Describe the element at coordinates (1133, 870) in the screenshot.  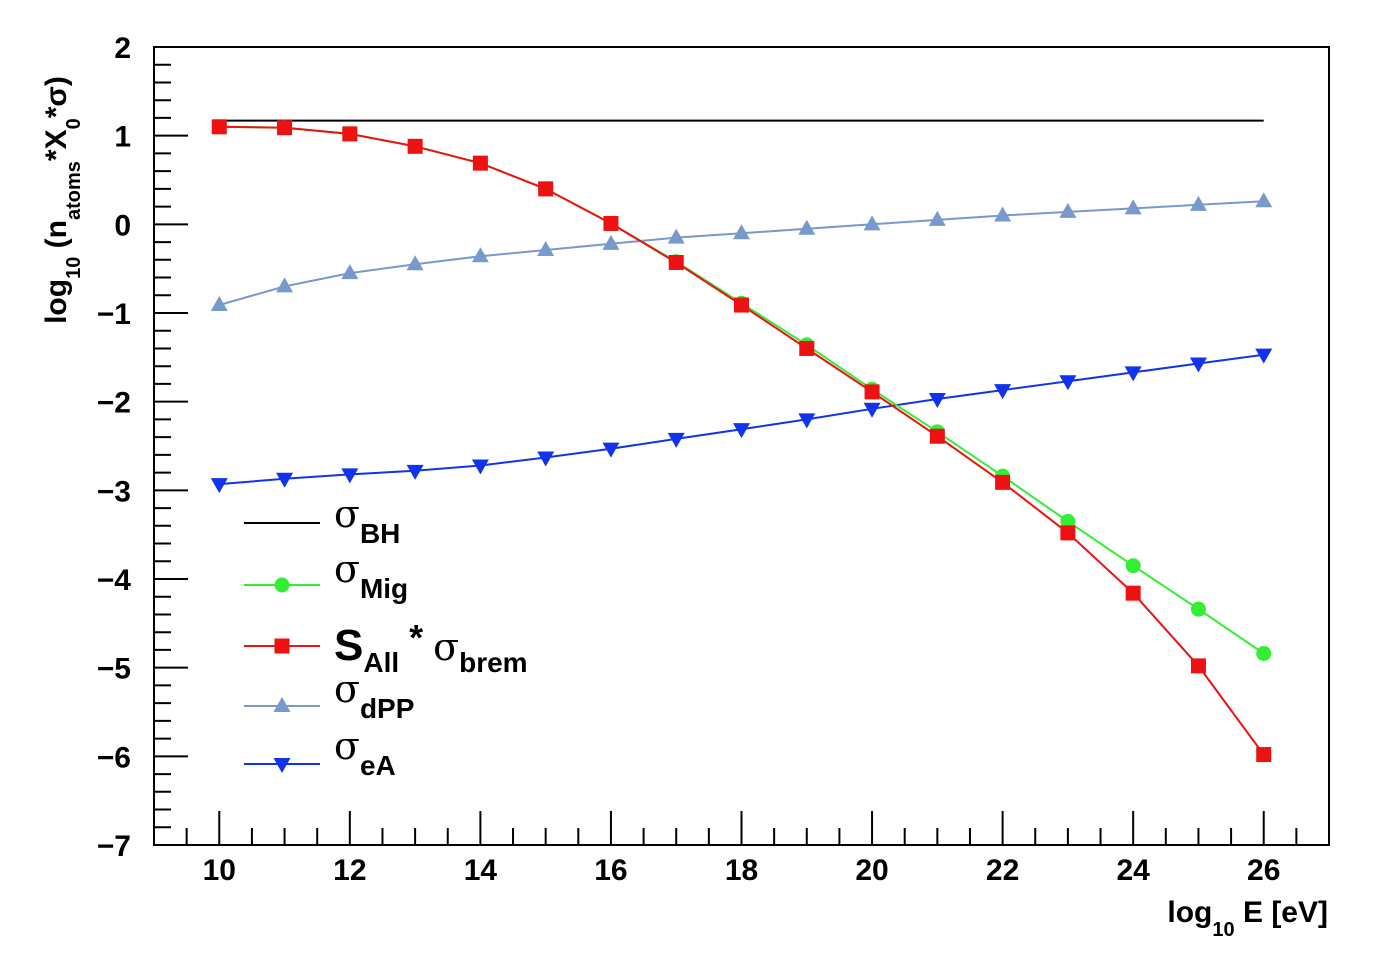
I see `x-tick-label: 24` at that location.